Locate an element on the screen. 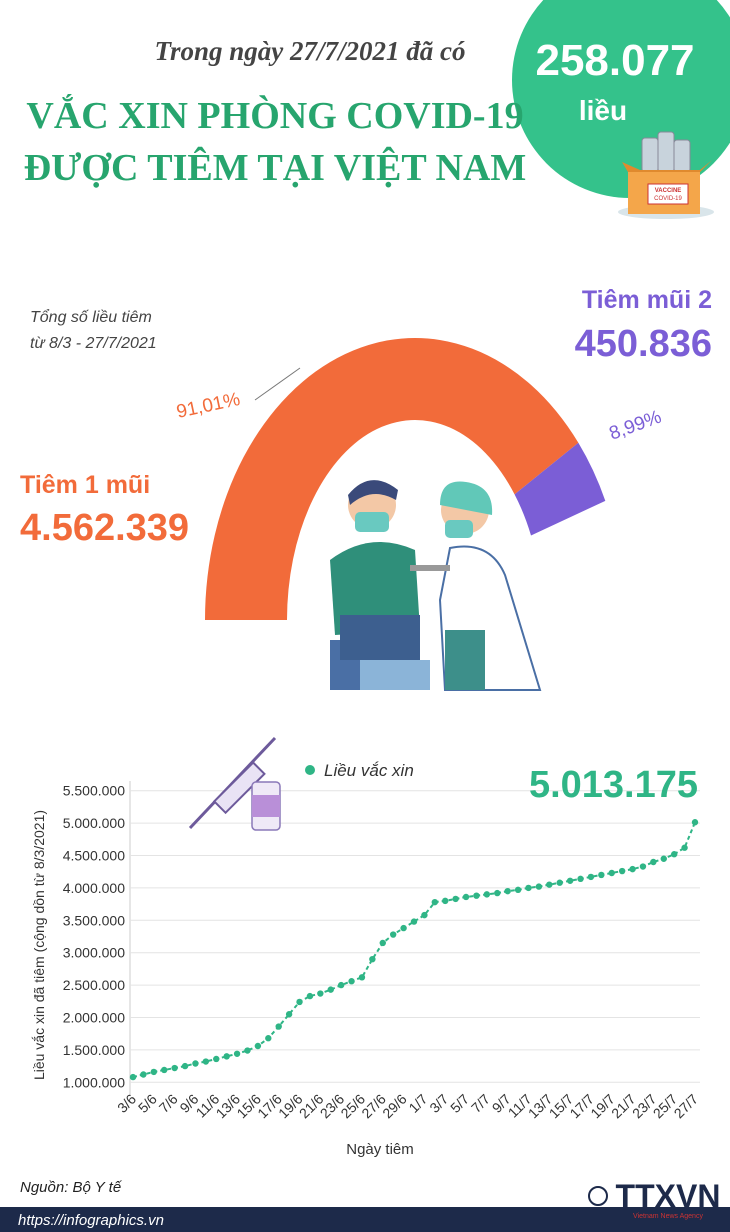 Image resolution: width=730 pixels, height=1232 pixels. y-tick-label: 1.000.000 is located at coordinates (94, 1082).